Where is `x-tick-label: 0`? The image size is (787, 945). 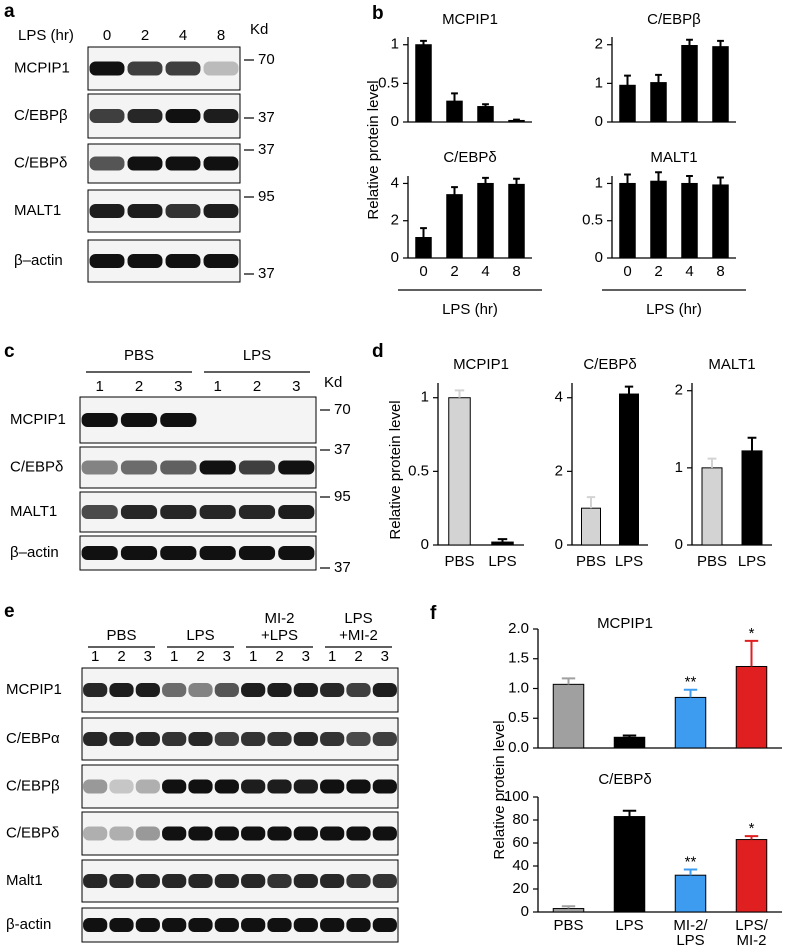
x-tick-label: 0 is located at coordinates (423, 271).